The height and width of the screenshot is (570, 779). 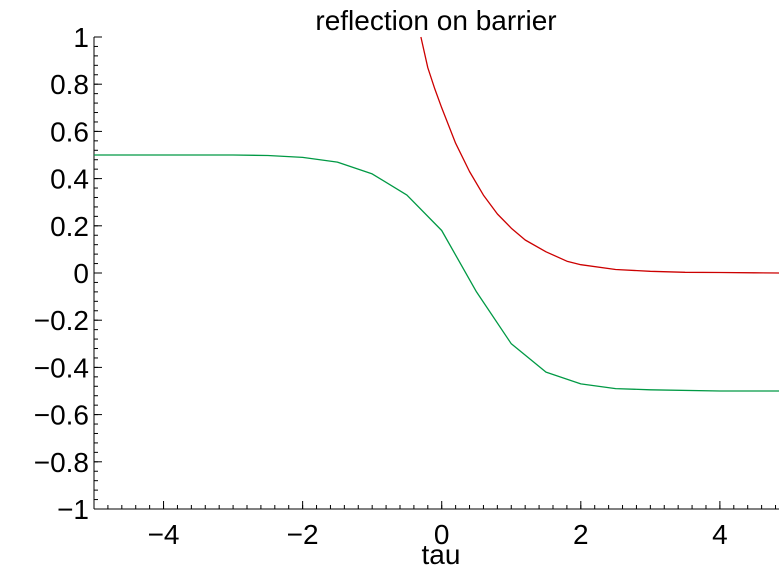 I want to click on x-tick-label: 2, so click(x=581, y=534).